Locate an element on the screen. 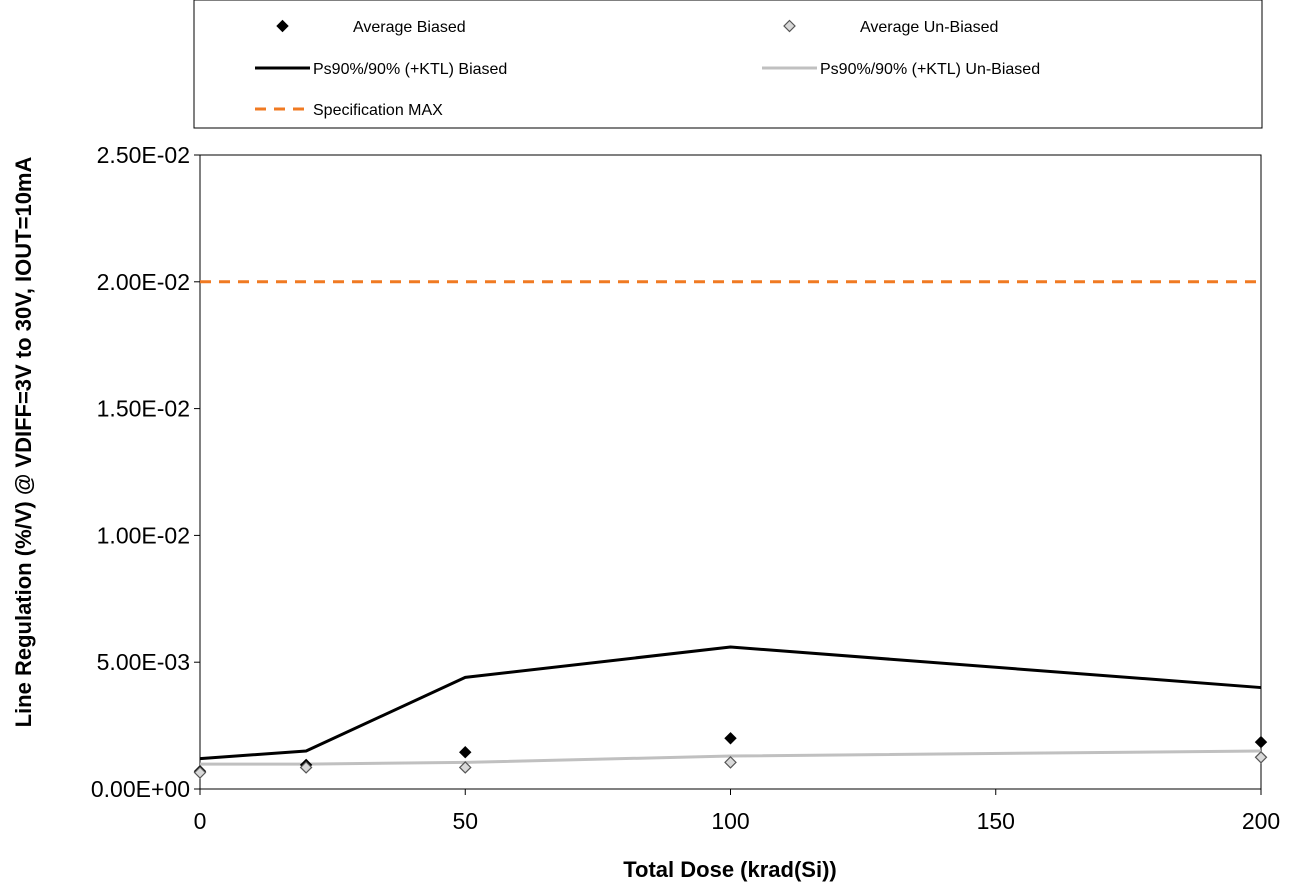 Image resolution: width=1295 pixels, height=894 pixels. legend-label: Average Un-Biased is located at coordinates (929, 27).